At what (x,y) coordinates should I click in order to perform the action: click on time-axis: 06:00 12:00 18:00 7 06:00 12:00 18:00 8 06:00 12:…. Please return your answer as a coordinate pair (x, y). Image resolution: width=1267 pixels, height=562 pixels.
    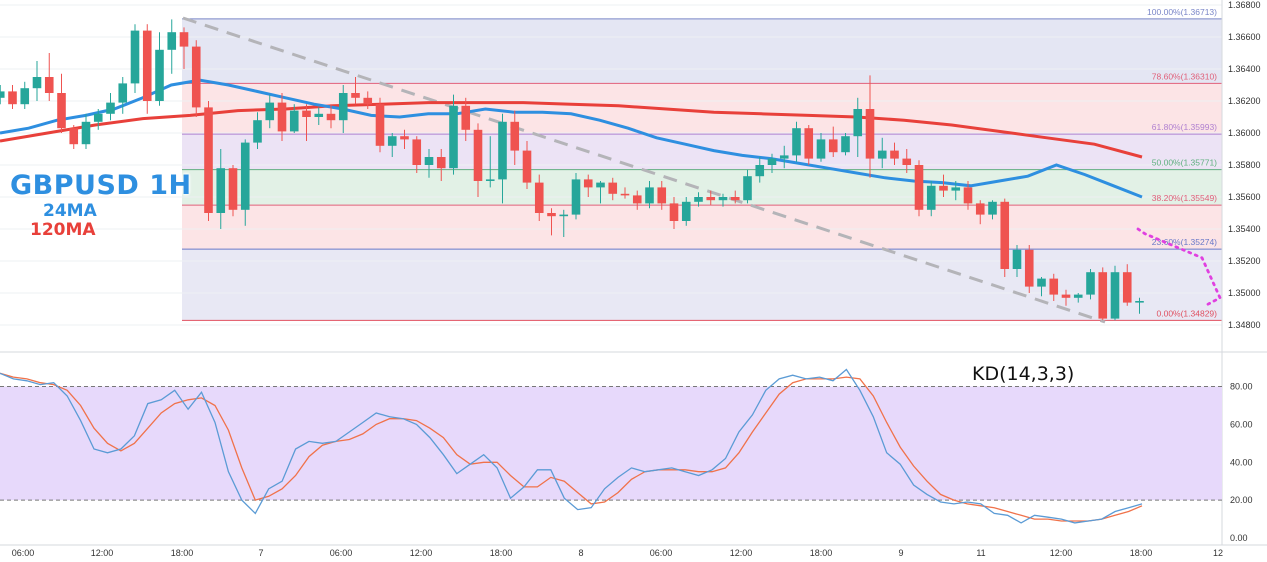
    Looking at the image, I should click on (633, 551).